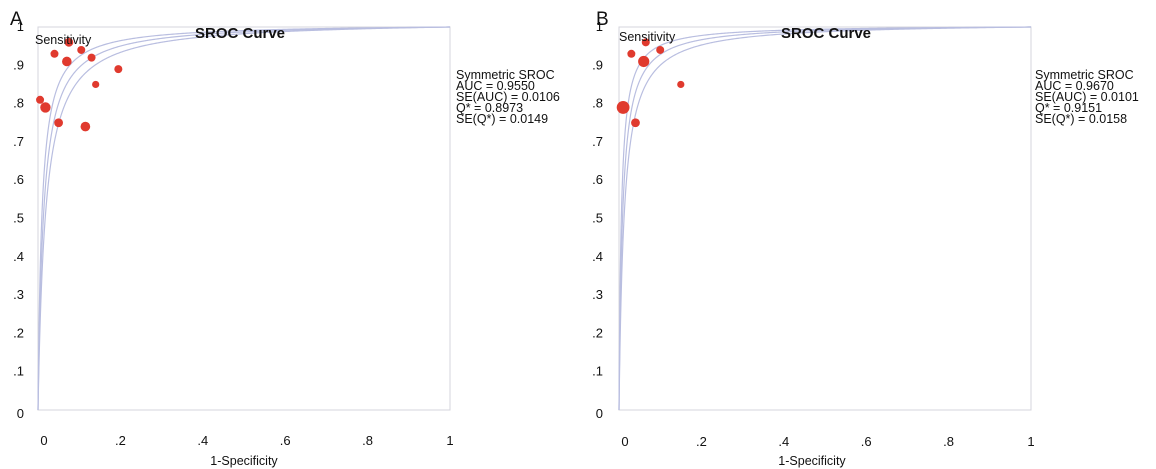 The width and height of the screenshot is (1156, 469). I want to click on panel-label: A, so click(16, 19).